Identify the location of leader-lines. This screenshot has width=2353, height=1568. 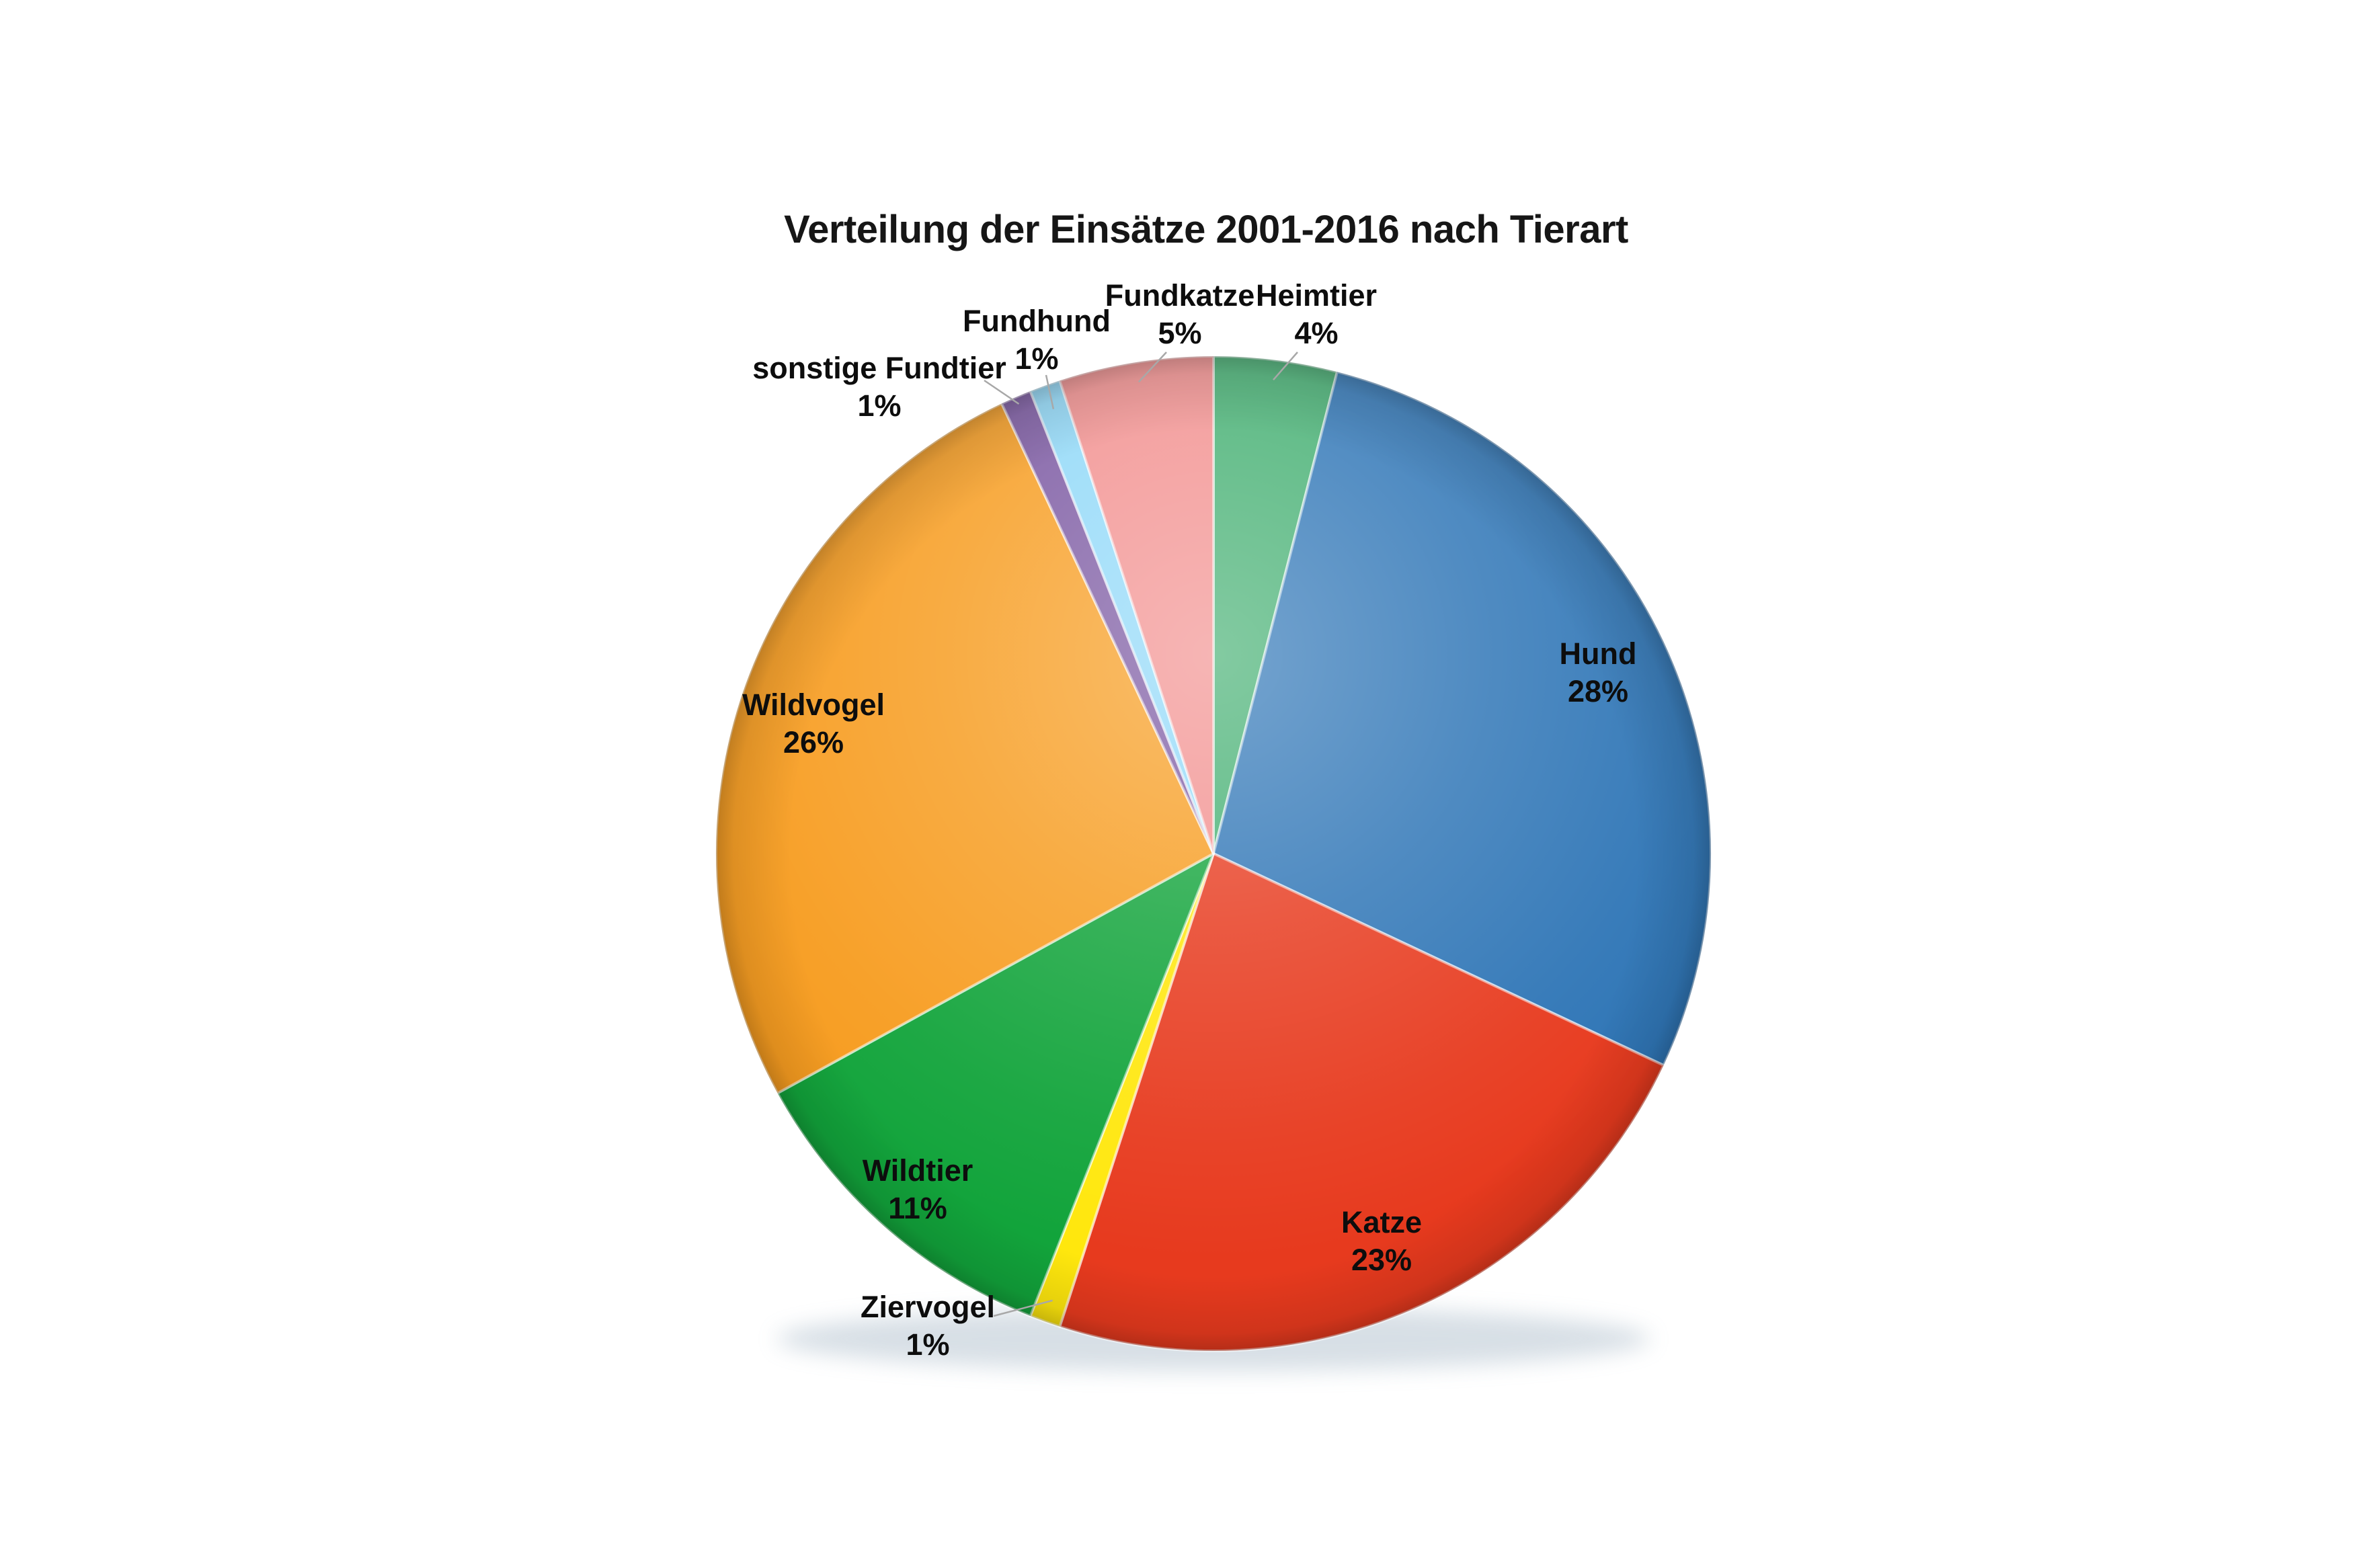
(1141, 834).